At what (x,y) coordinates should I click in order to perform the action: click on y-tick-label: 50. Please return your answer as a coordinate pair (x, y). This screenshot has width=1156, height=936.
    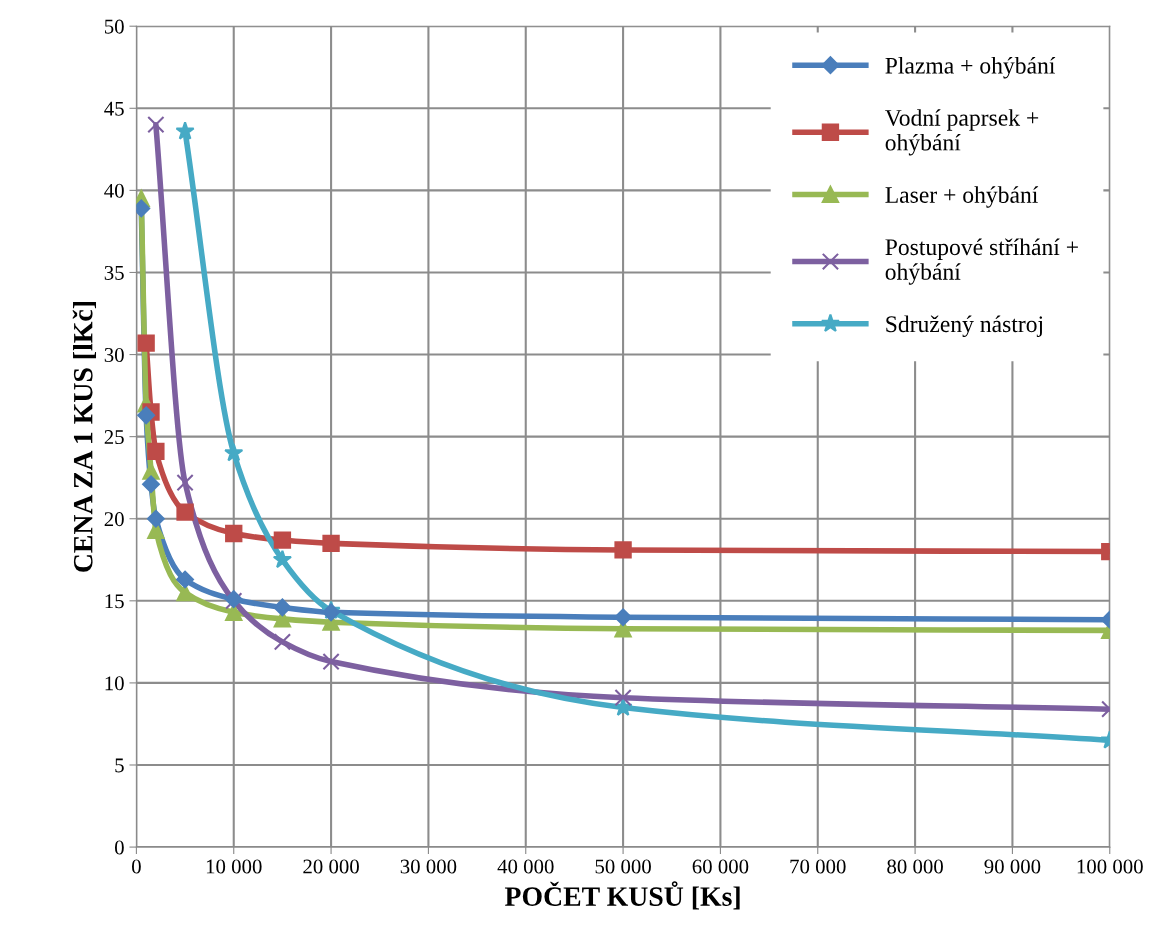
    Looking at the image, I should click on (114, 26).